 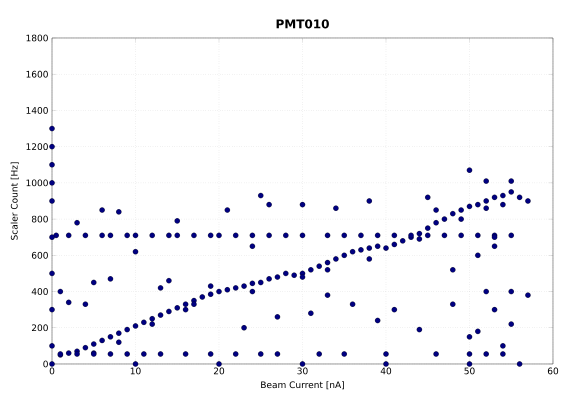 What do you see at coordinates (37, 74) in the screenshot?
I see `y-tick-label: 1600` at bounding box center [37, 74].